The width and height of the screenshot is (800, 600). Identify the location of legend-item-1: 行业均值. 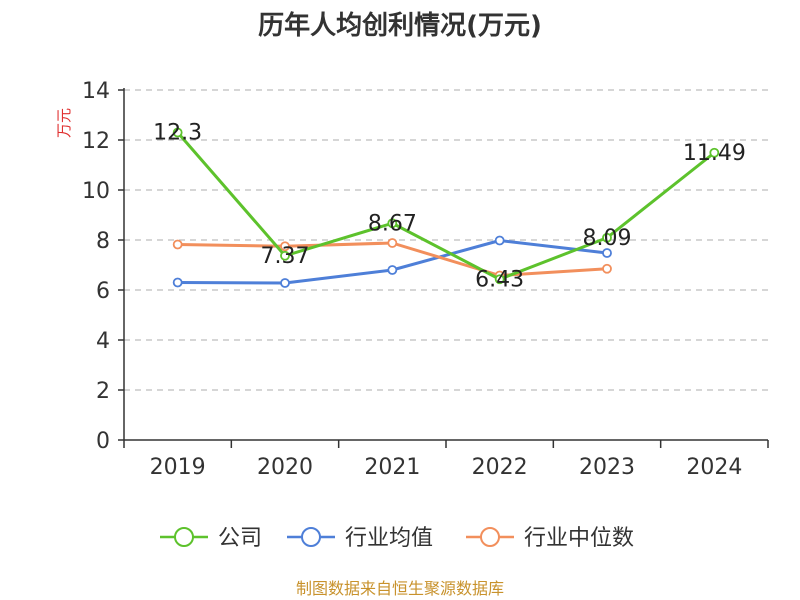
(360, 538).